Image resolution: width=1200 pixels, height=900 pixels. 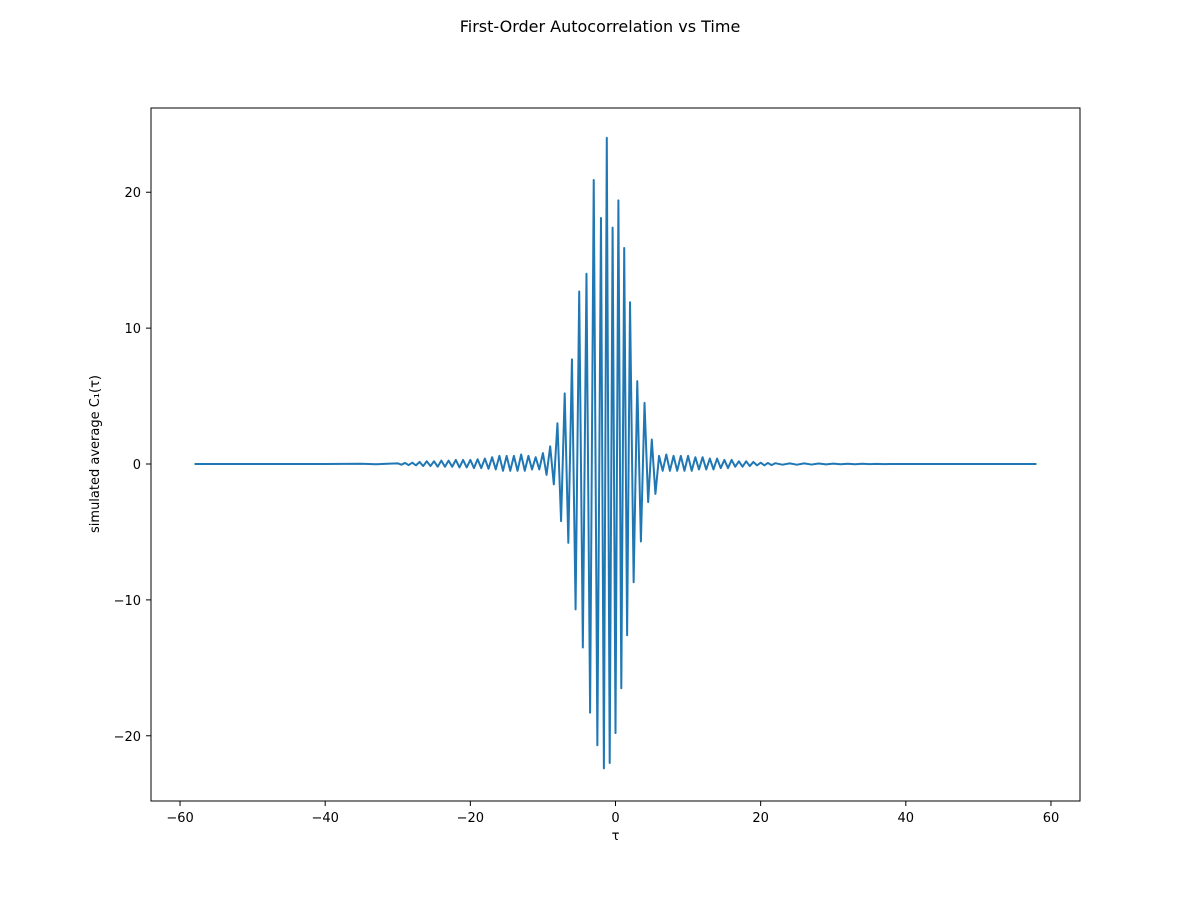 I want to click on x-axis-ticks: −60 −40 −20 0 20 40 60, so click(x=612, y=813).